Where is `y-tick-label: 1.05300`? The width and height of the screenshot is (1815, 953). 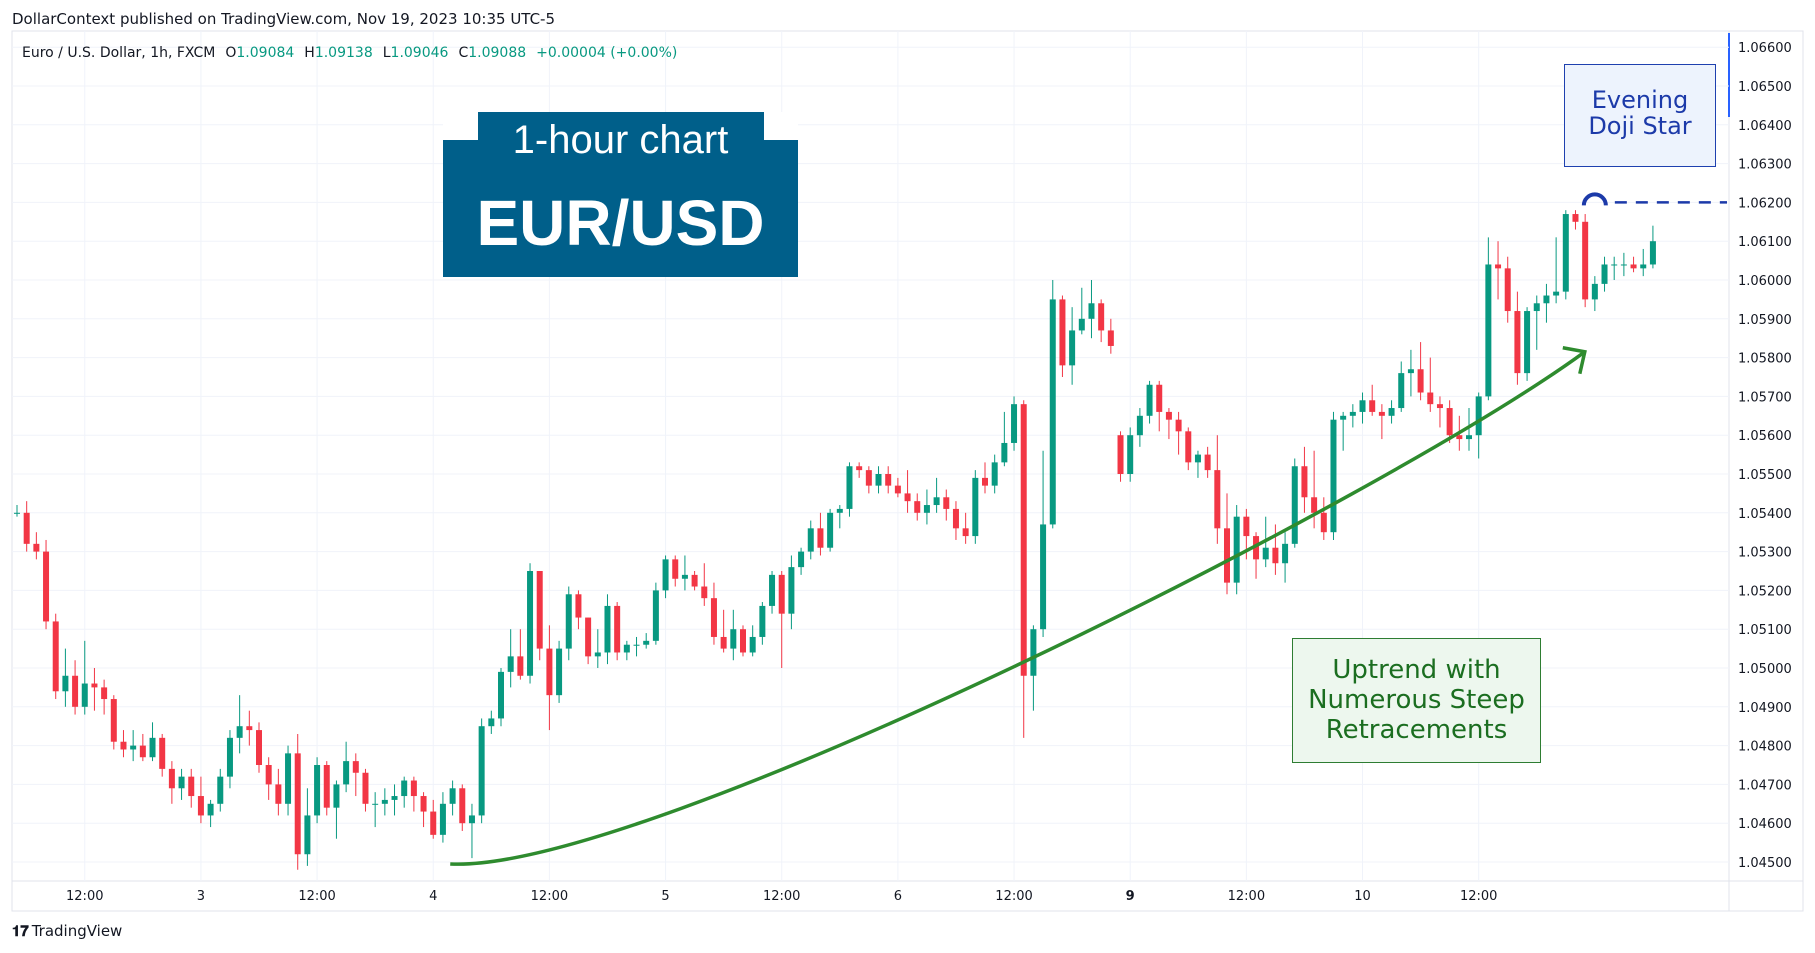
y-tick-label: 1.05300 is located at coordinates (1765, 553).